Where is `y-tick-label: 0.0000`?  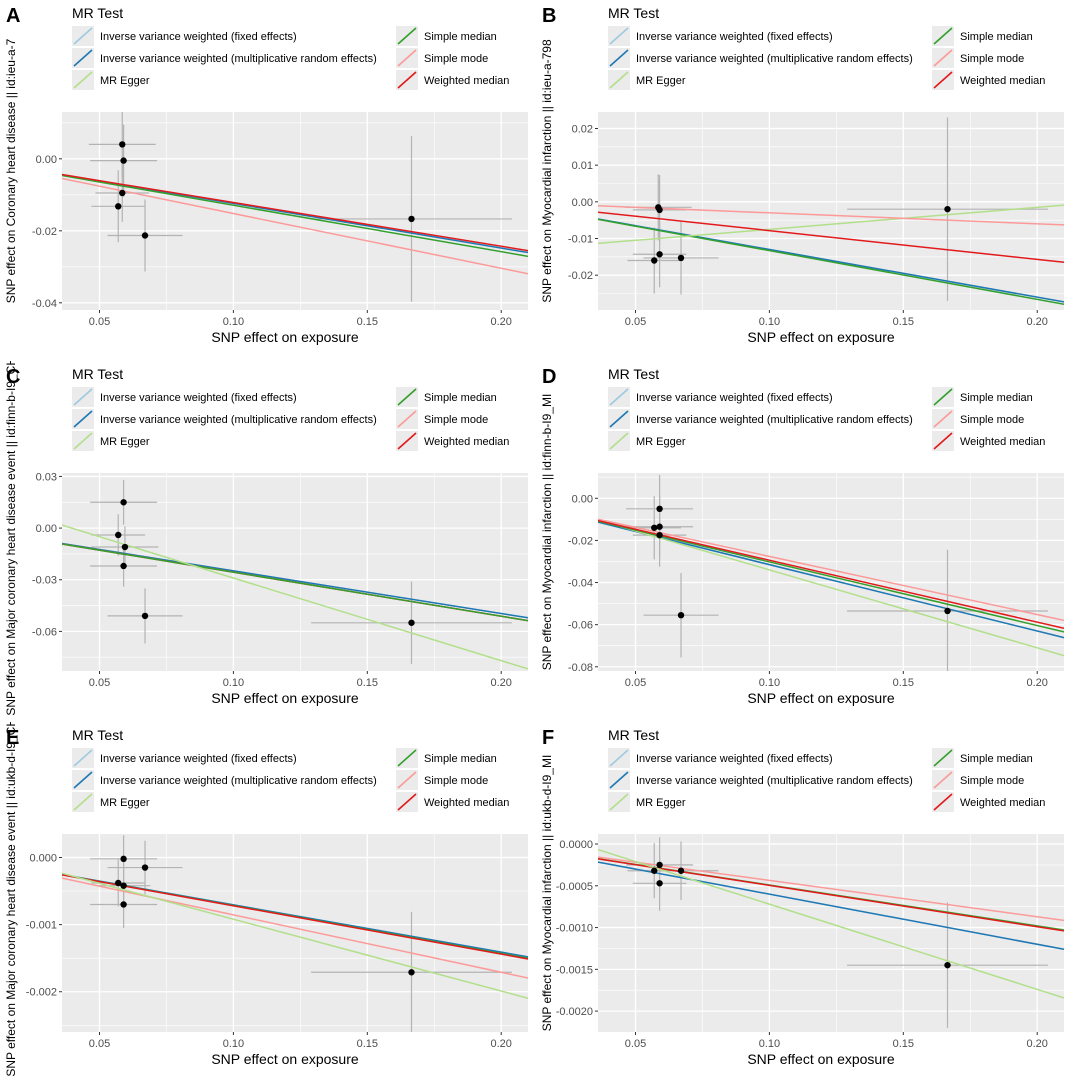 y-tick-label: 0.0000 is located at coordinates (576, 845).